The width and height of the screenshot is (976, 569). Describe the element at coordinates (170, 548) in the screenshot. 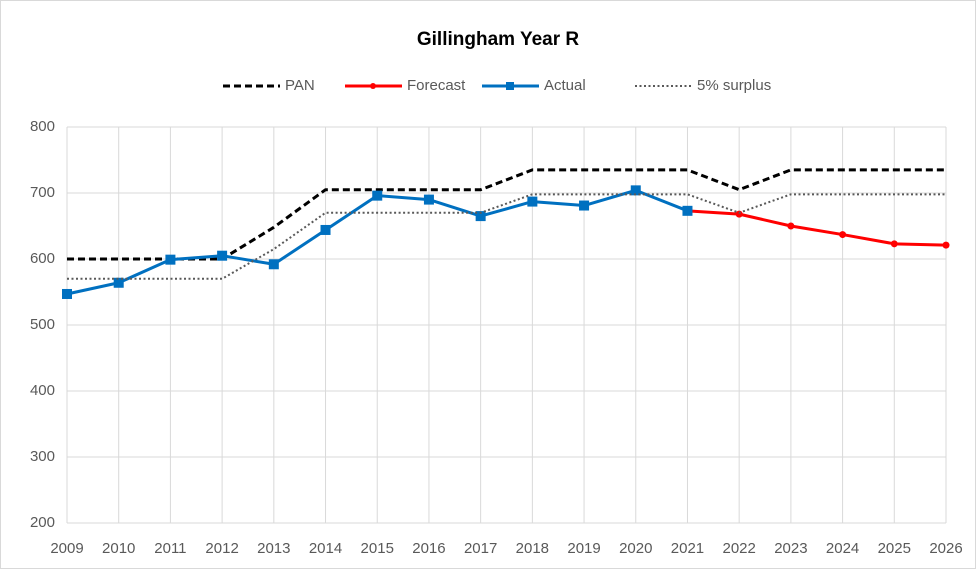

I see `x-tick-label: 2011` at that location.